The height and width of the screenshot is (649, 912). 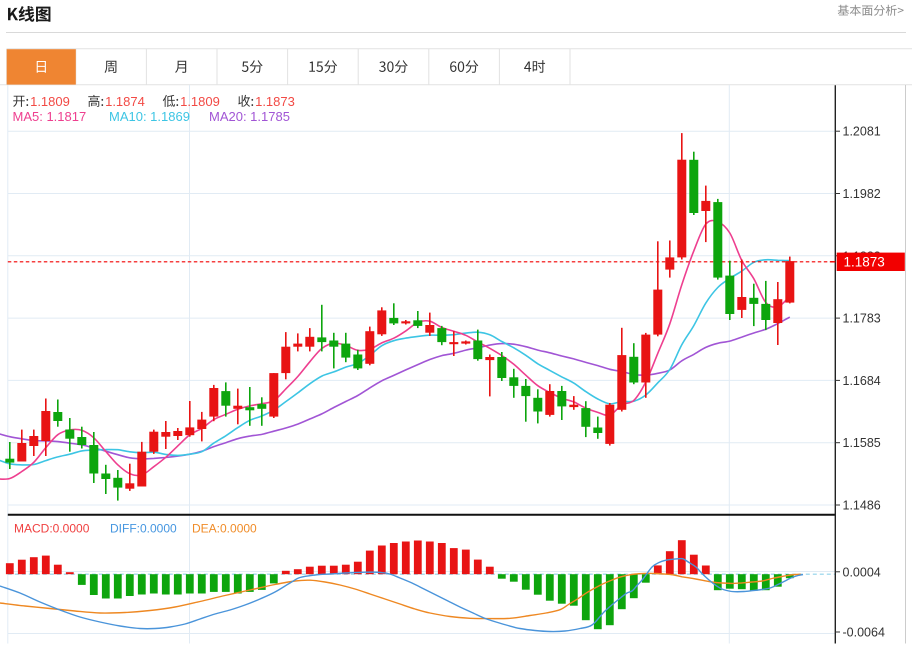 I want to click on svg-text: MA5: 1.1817, so click(x=50, y=116).